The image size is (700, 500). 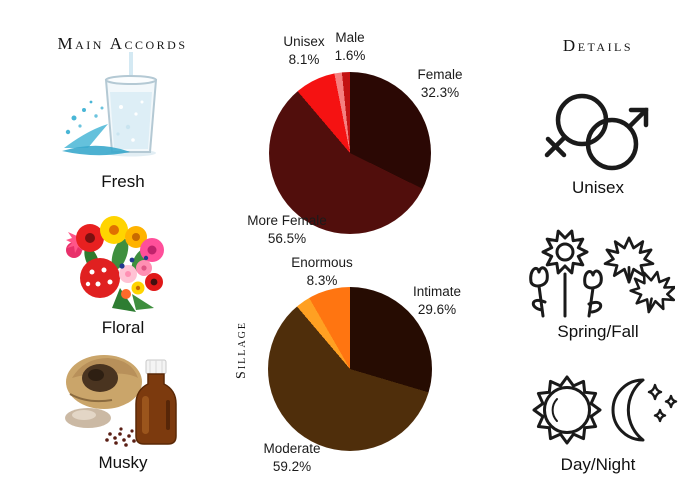 What do you see at coordinates (123, 327) in the screenshot?
I see `accord-label-floral: Floral` at bounding box center [123, 327].